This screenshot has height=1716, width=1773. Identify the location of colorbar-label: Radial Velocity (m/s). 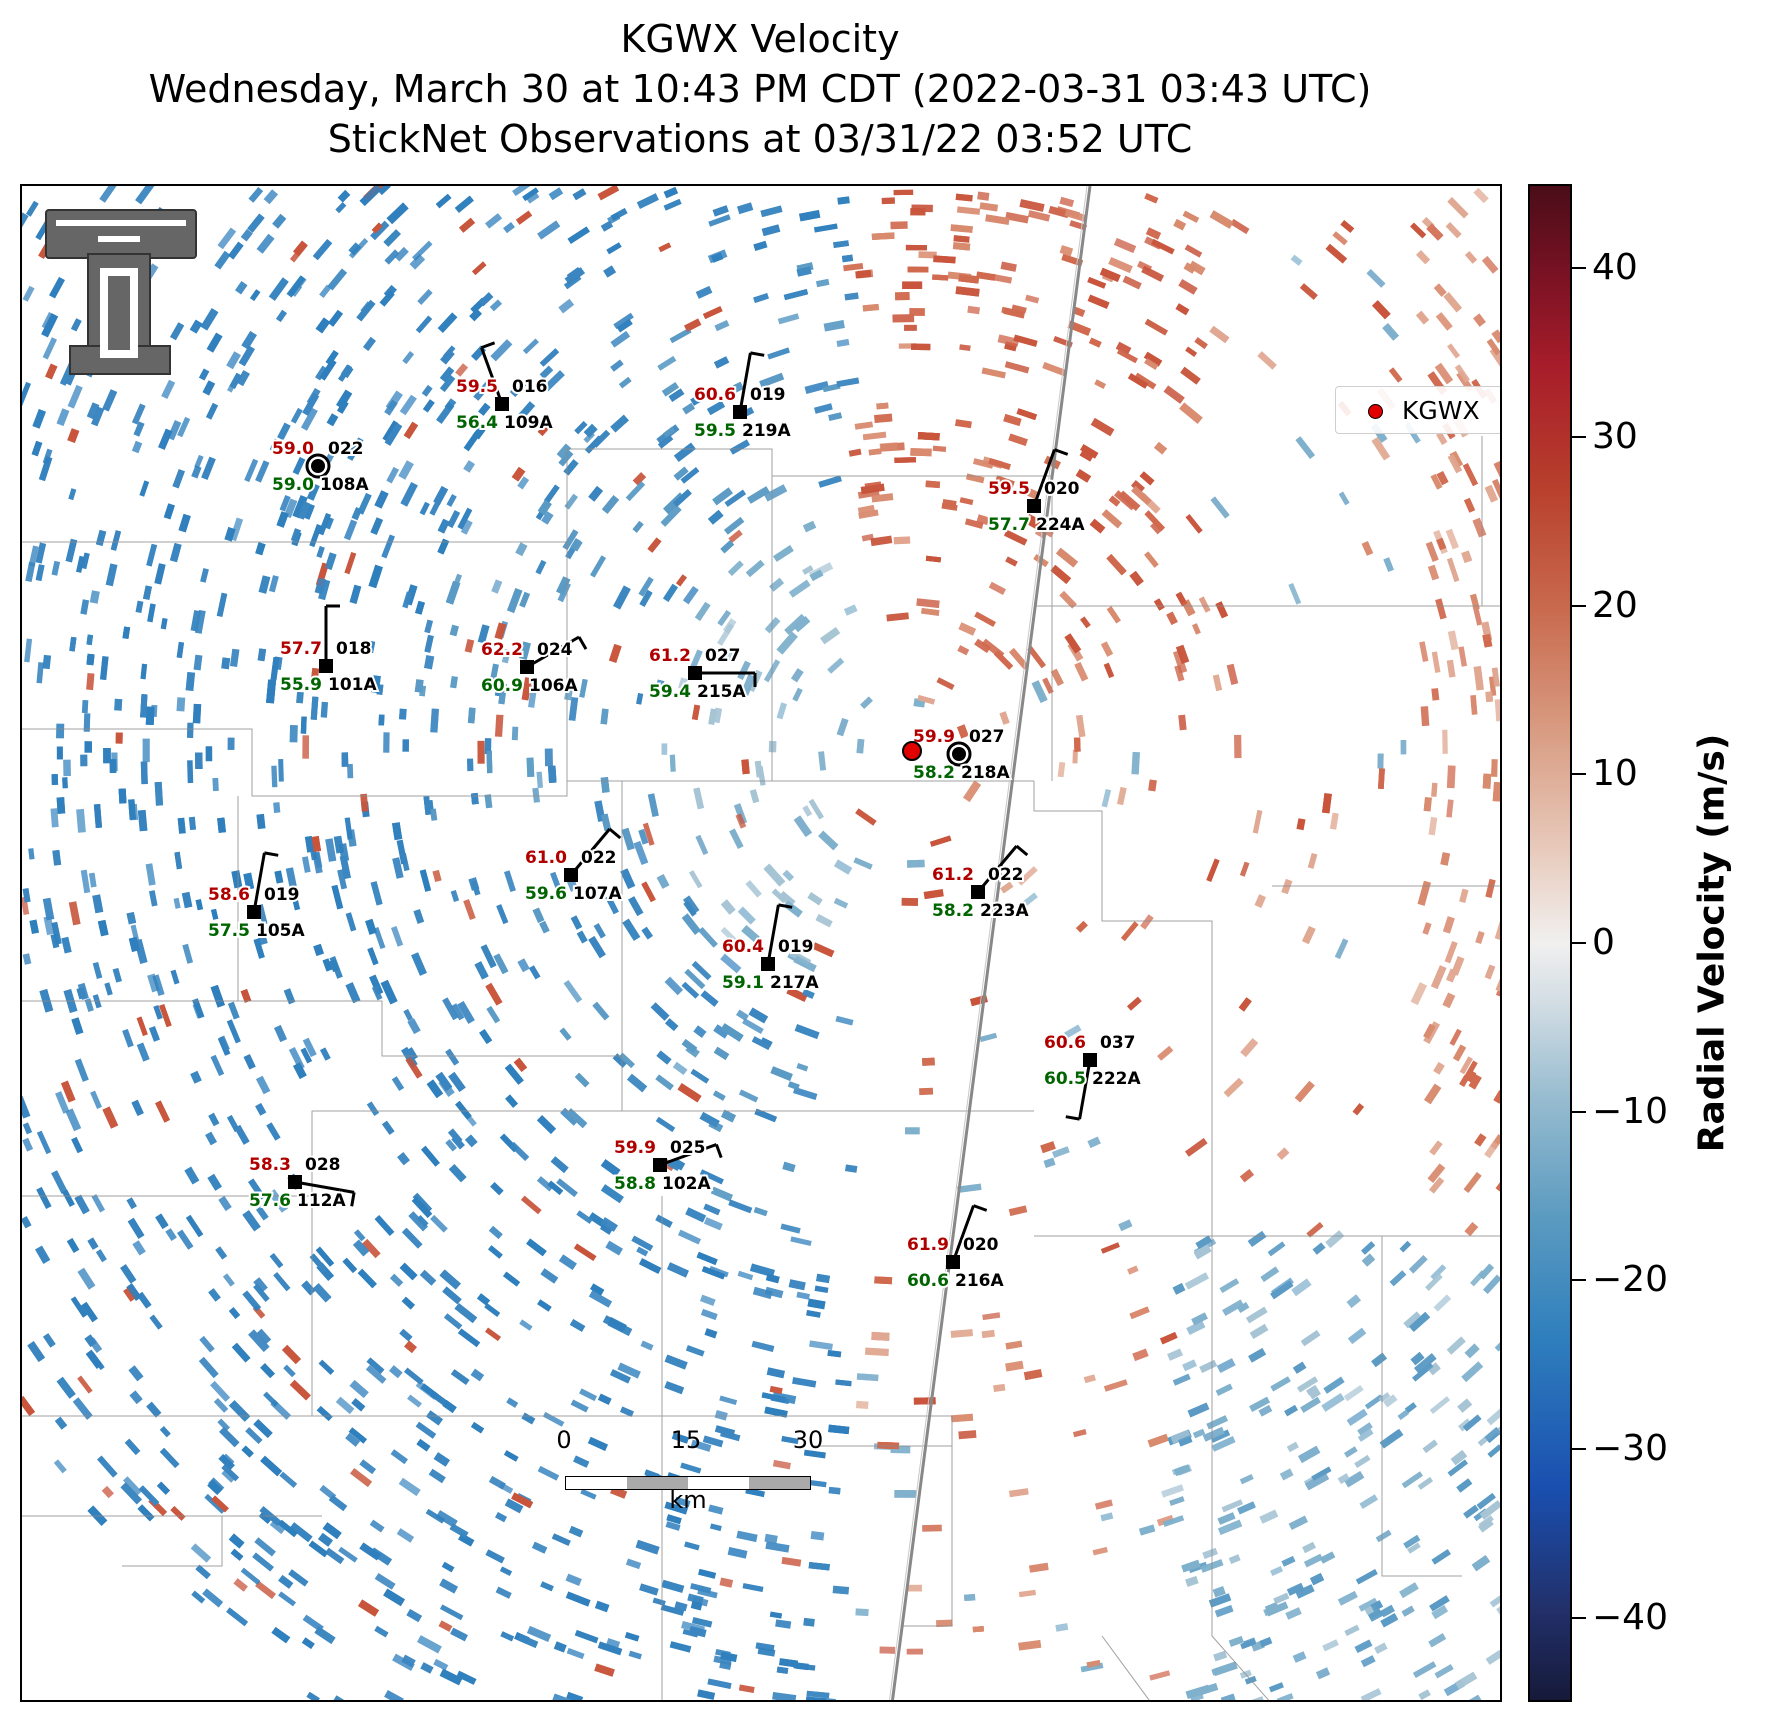
(1712, 943).